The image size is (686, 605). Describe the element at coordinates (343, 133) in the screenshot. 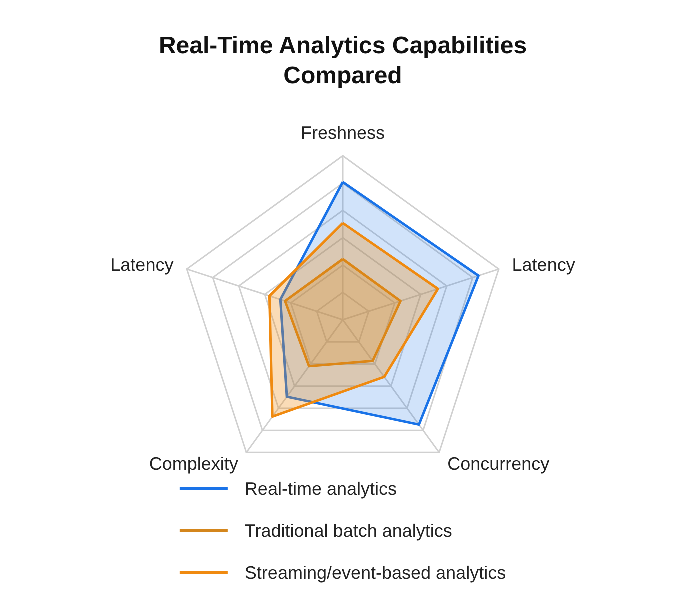

I see `spoke-label: Freshness` at that location.